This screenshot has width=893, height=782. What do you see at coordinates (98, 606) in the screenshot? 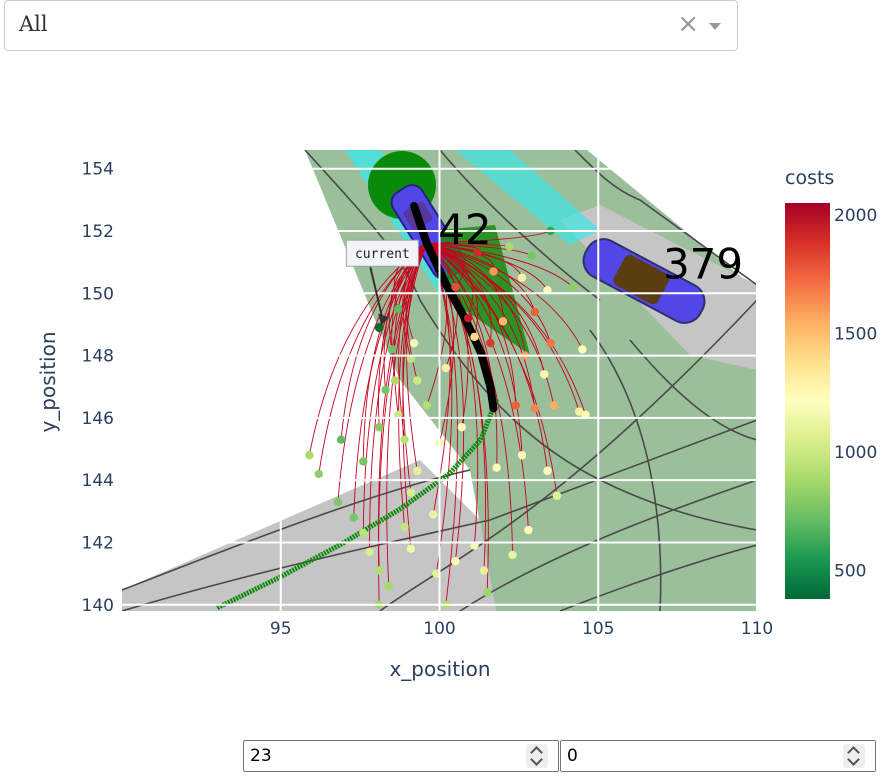
I see `y-tick-label: 140` at bounding box center [98, 606].